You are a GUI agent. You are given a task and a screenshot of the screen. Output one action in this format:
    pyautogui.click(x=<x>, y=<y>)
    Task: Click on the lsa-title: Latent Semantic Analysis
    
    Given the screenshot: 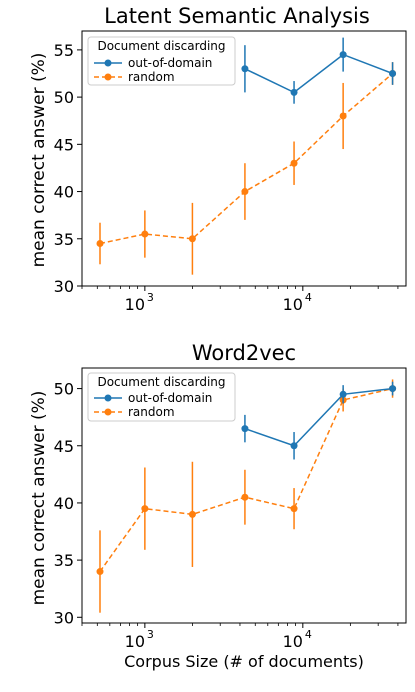 What is the action you would take?
    pyautogui.click(x=237, y=16)
    